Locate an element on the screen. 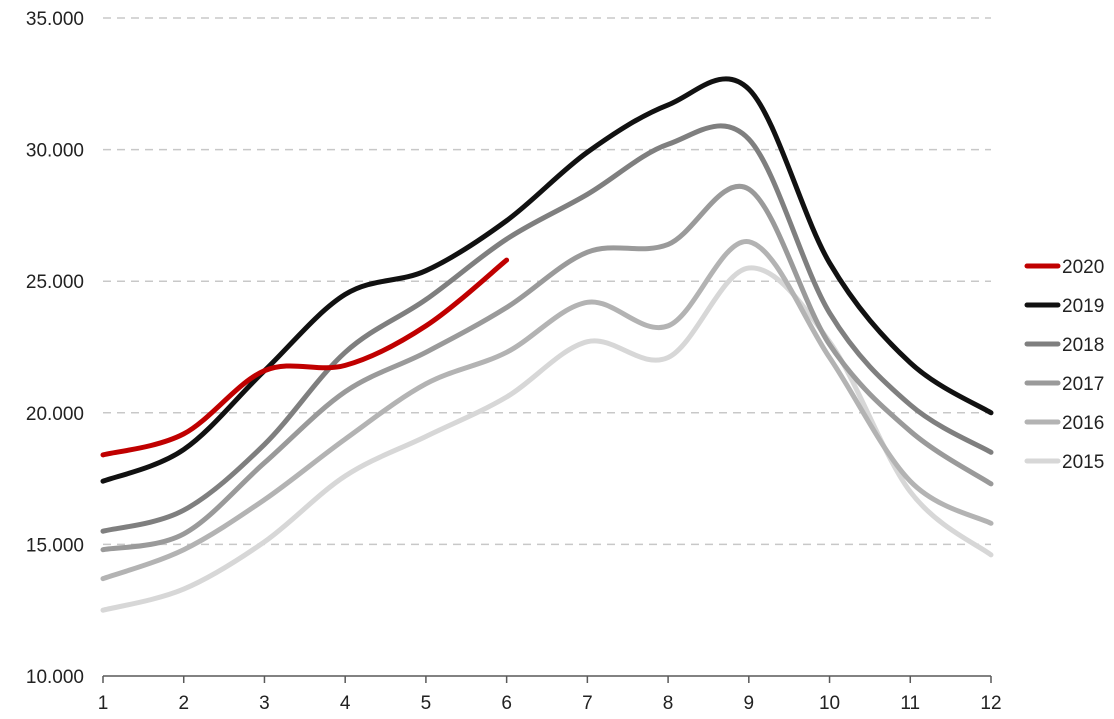 This screenshot has width=1114, height=719. legend-label-2017: 2017 is located at coordinates (1083, 384).